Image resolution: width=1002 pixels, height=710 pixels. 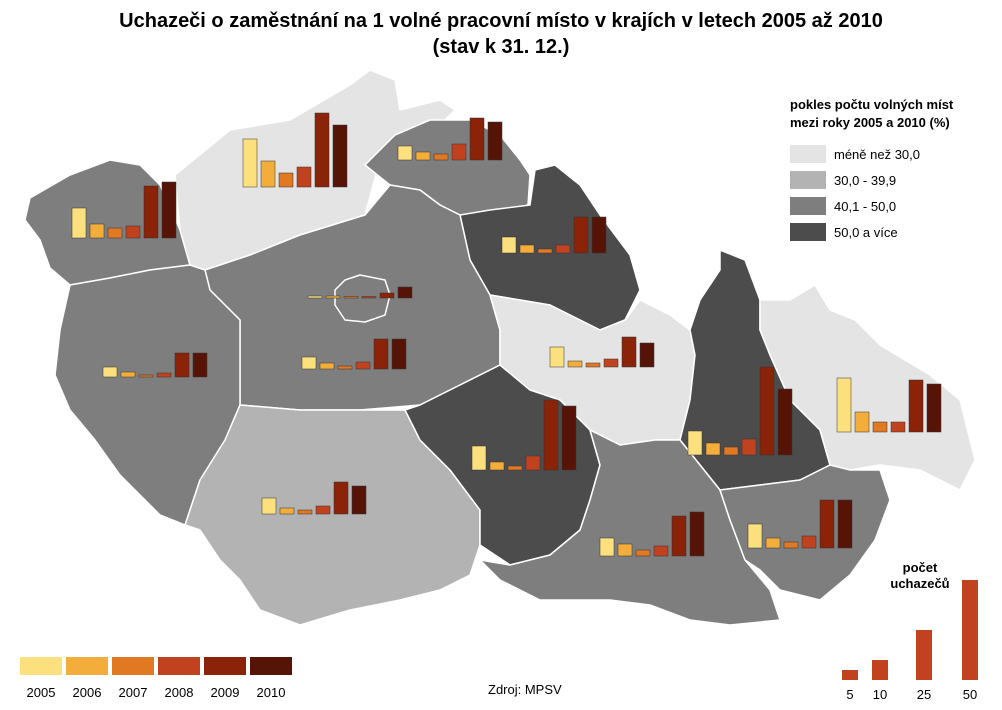 What do you see at coordinates (271, 692) in the screenshot?
I see `year-label: 2010` at bounding box center [271, 692].